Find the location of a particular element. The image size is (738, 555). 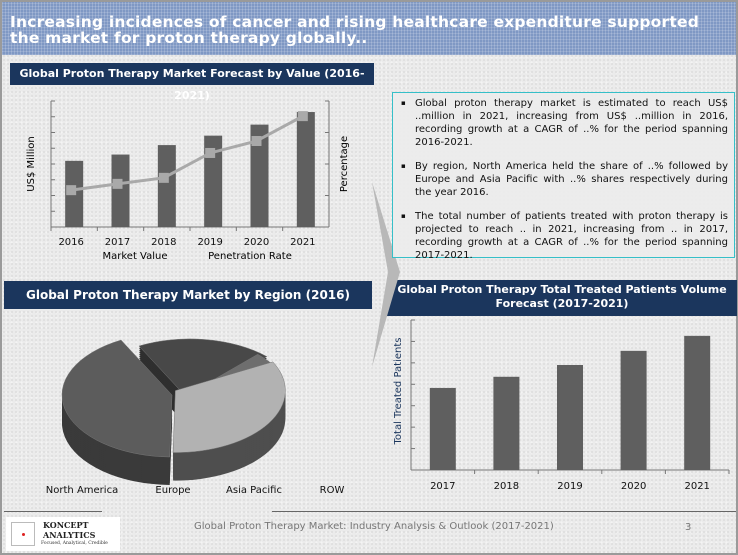

legend-market-value: Market Value is located at coordinates (134, 256).